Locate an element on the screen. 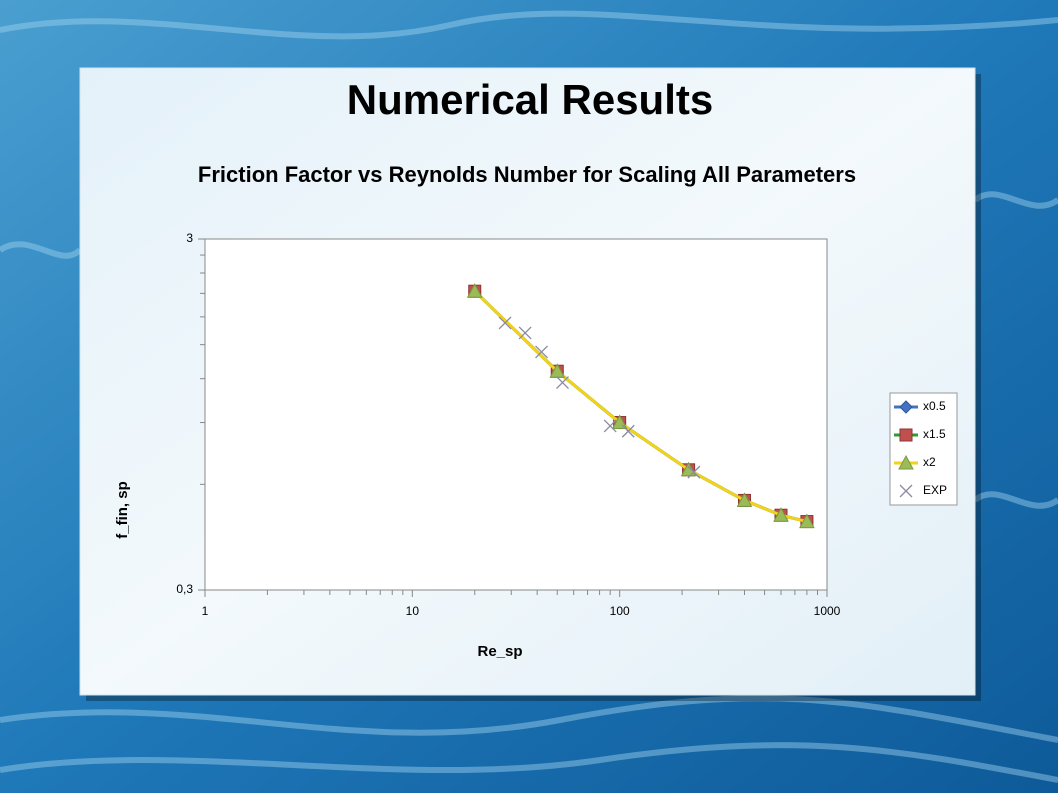 The image size is (1058, 793). legend is located at coordinates (923, 449).